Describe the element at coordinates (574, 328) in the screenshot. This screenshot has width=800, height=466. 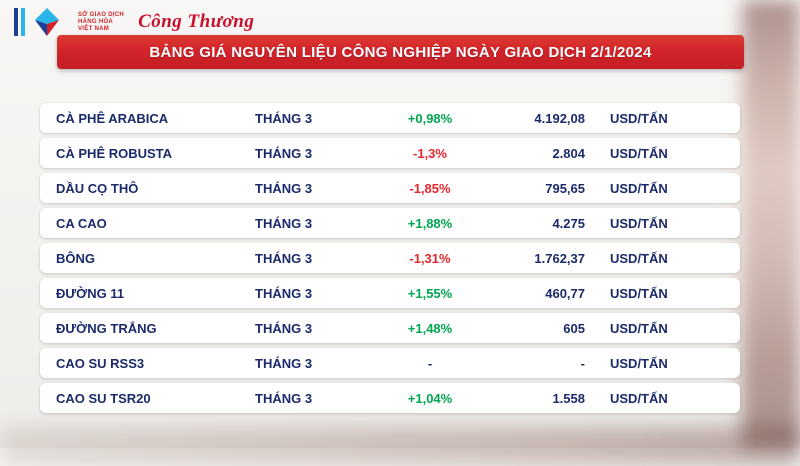
I see `price-value: 605` at that location.